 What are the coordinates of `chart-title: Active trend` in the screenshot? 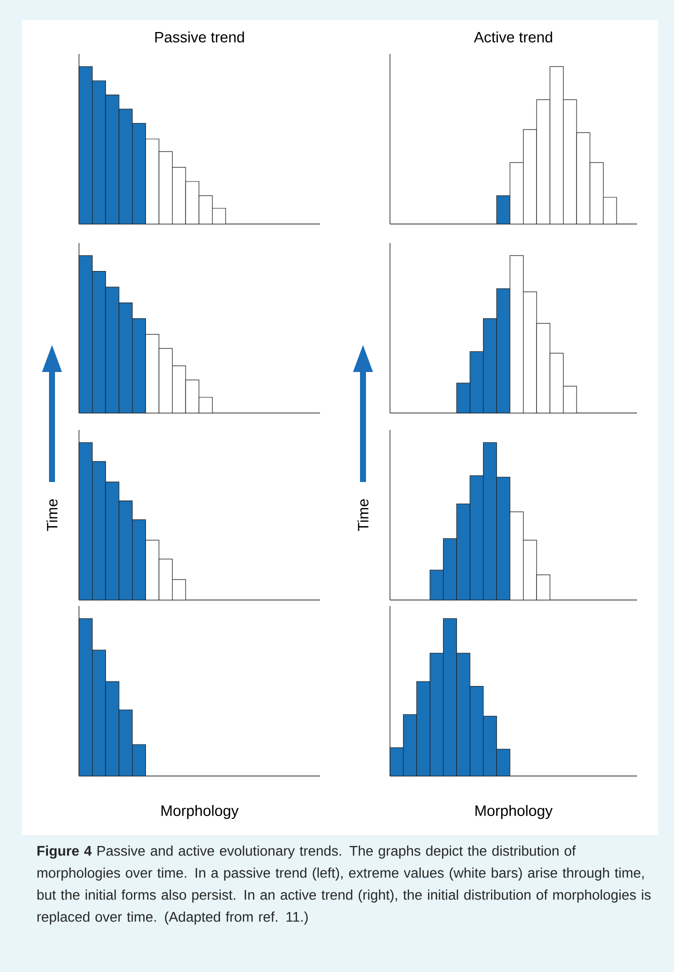 It's located at (513, 36).